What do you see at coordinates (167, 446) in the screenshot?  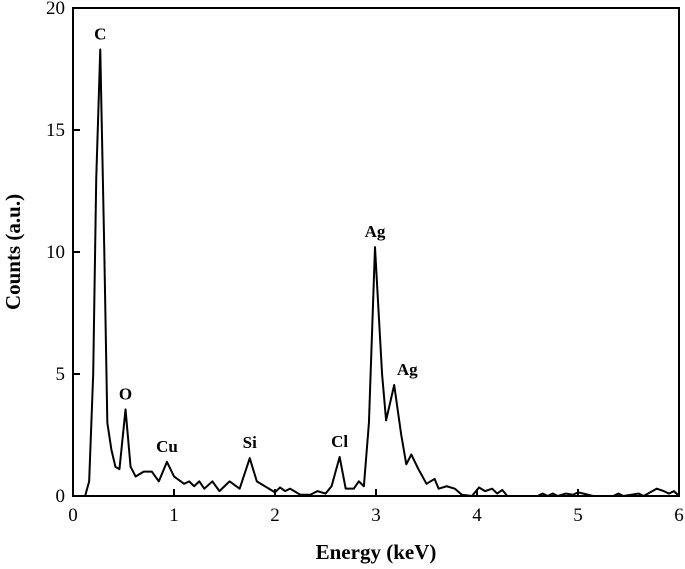 I see `peak-label: Cu` at bounding box center [167, 446].